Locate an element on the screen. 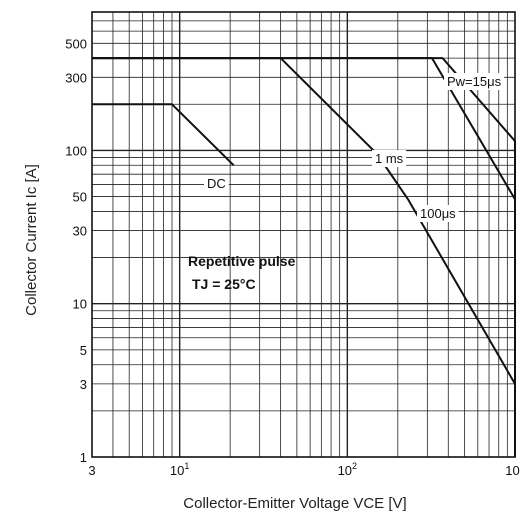 Image resolution: width=520 pixels, height=520 pixels. y-tick-labels: 1 3 5 10 30 50 100 300 500 is located at coordinates (76, 250).